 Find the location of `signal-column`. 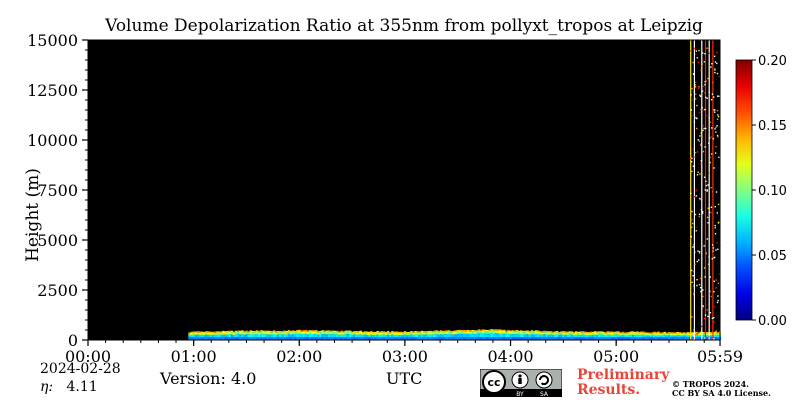

signal-column is located at coordinates (691, 190).